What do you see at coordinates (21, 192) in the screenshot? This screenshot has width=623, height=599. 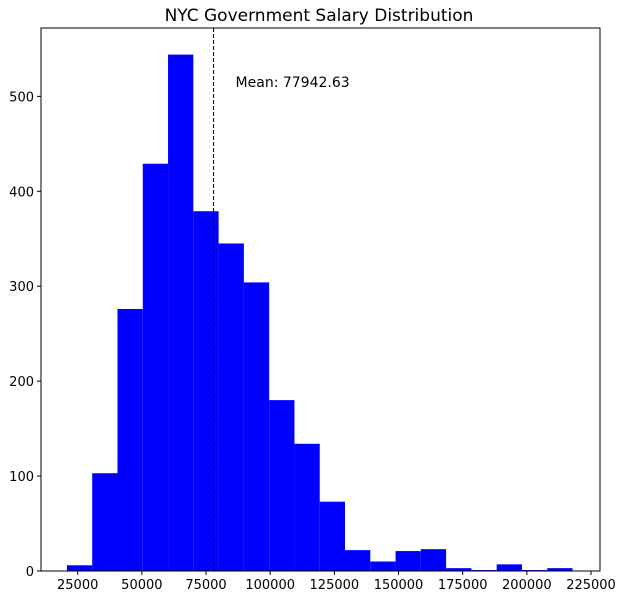 I see `y-tick-label: 400` at bounding box center [21, 192].